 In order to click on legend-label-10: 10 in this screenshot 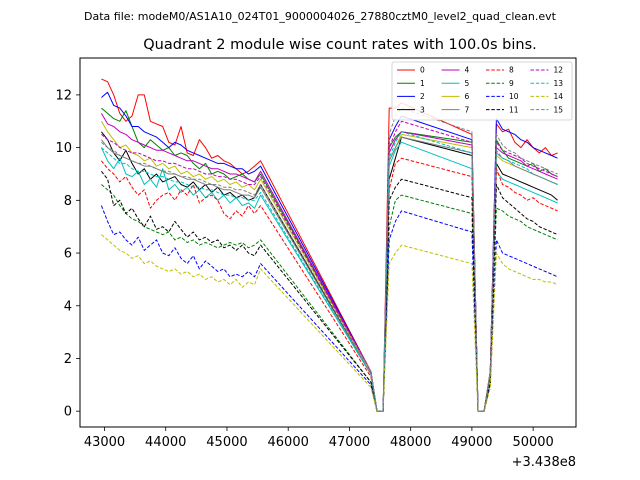, I will do `click(514, 96)`.